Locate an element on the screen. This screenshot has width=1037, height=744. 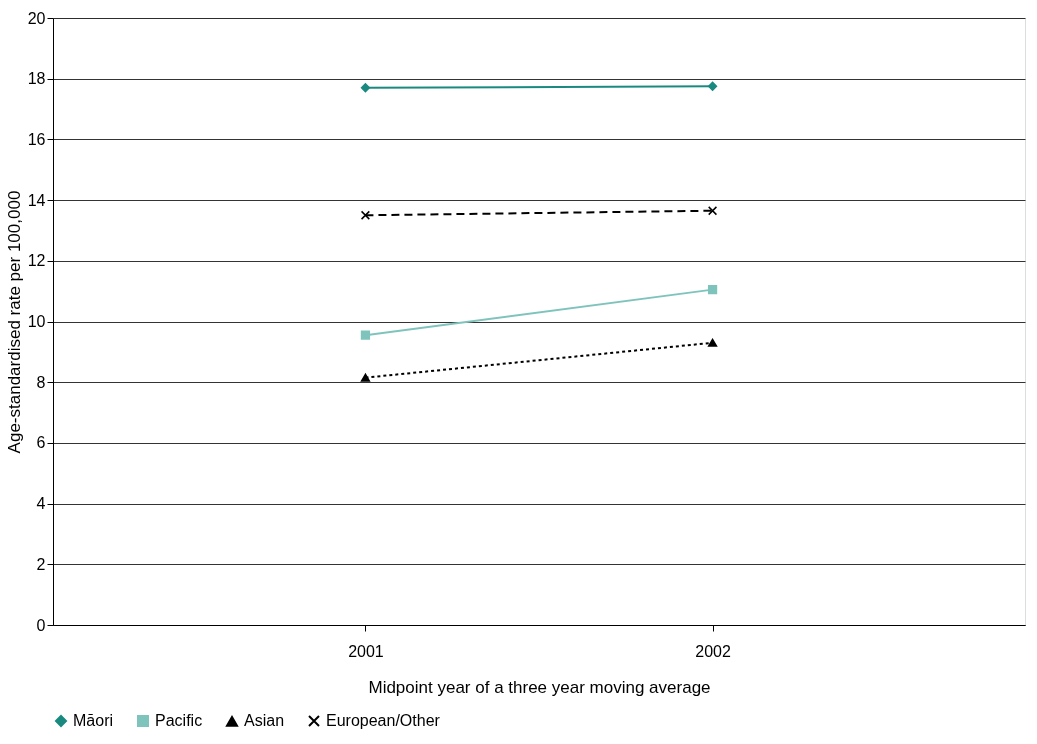
y-axis-title: Age-standardised rate per 100,000 is located at coordinates (14, 322).